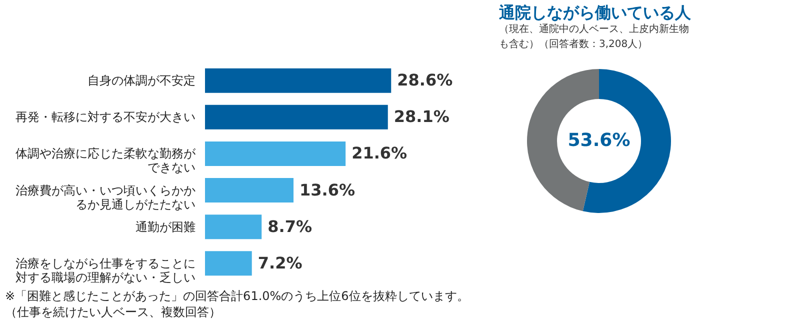 Image resolution: width=810 pixels, height=333 pixels. I want to click on chart-subtitle: （現在、通院中の人ベース、上皮内新生物も含む）（回答者数：3,208人）, so click(594, 36).